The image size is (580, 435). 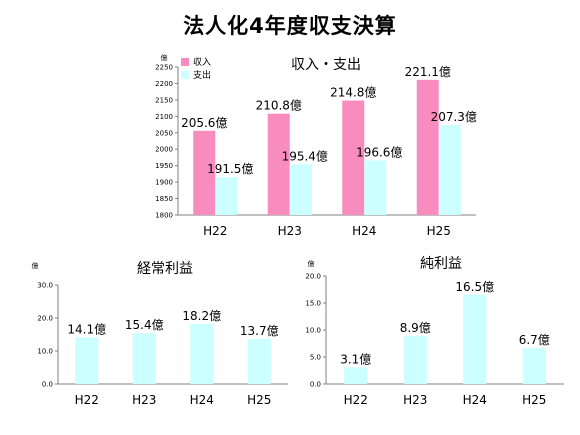 I want to click on y-tick-label: 2150, so click(x=164, y=100).